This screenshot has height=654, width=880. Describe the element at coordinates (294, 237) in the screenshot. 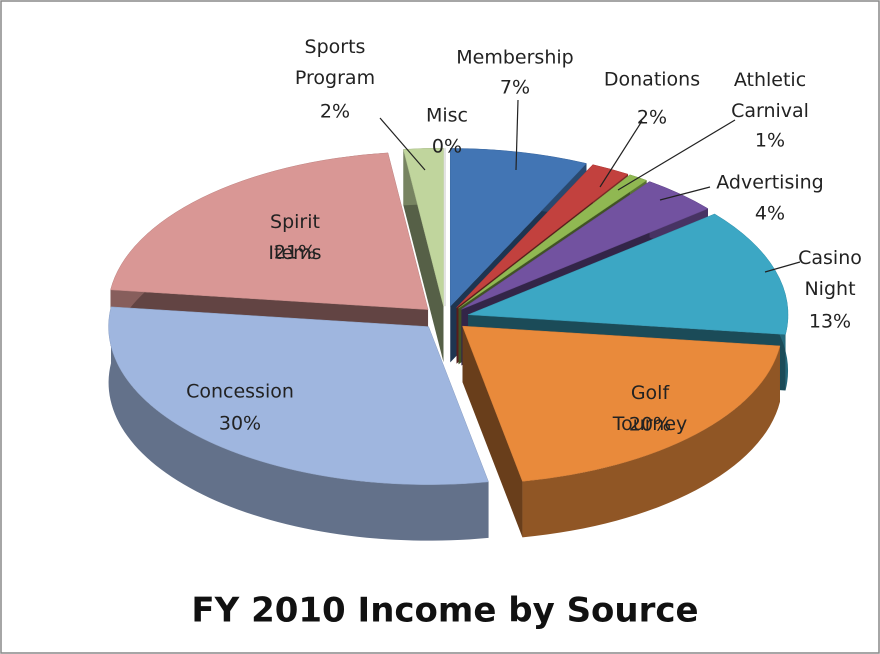

I see `category-label: Spirit Items` at that location.